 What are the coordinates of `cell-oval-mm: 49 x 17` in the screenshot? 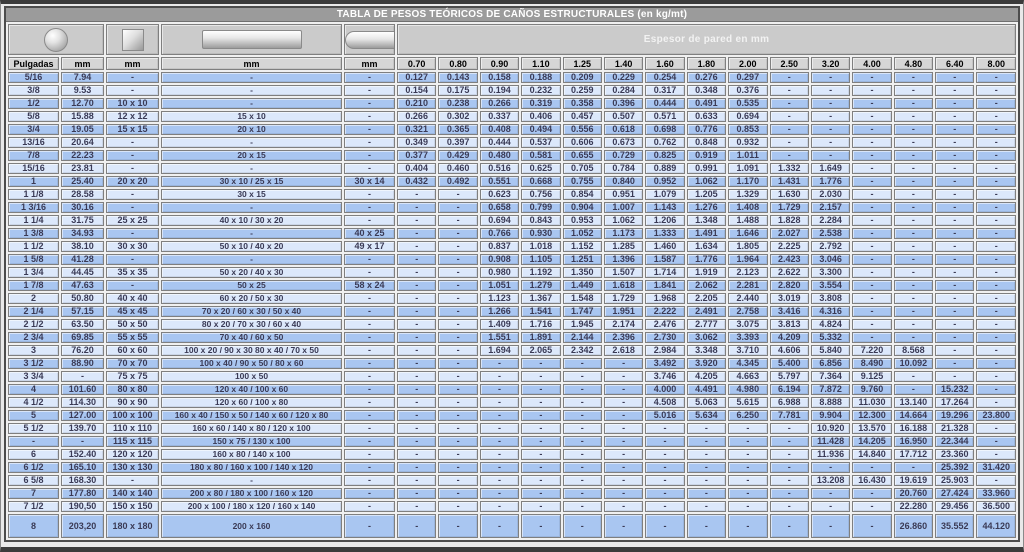 It's located at (369, 246).